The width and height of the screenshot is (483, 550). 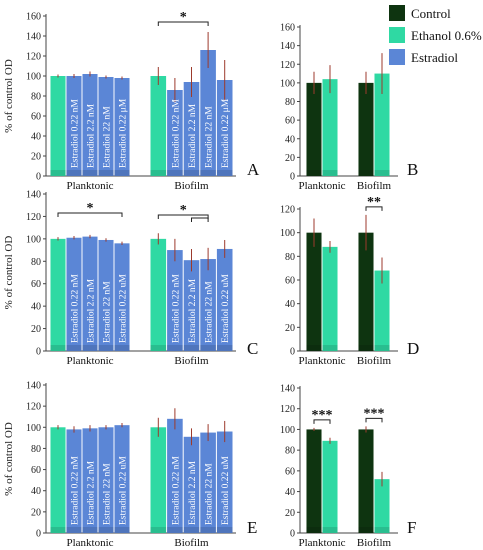 I want to click on legend-label: Estradiol, so click(x=434, y=57).